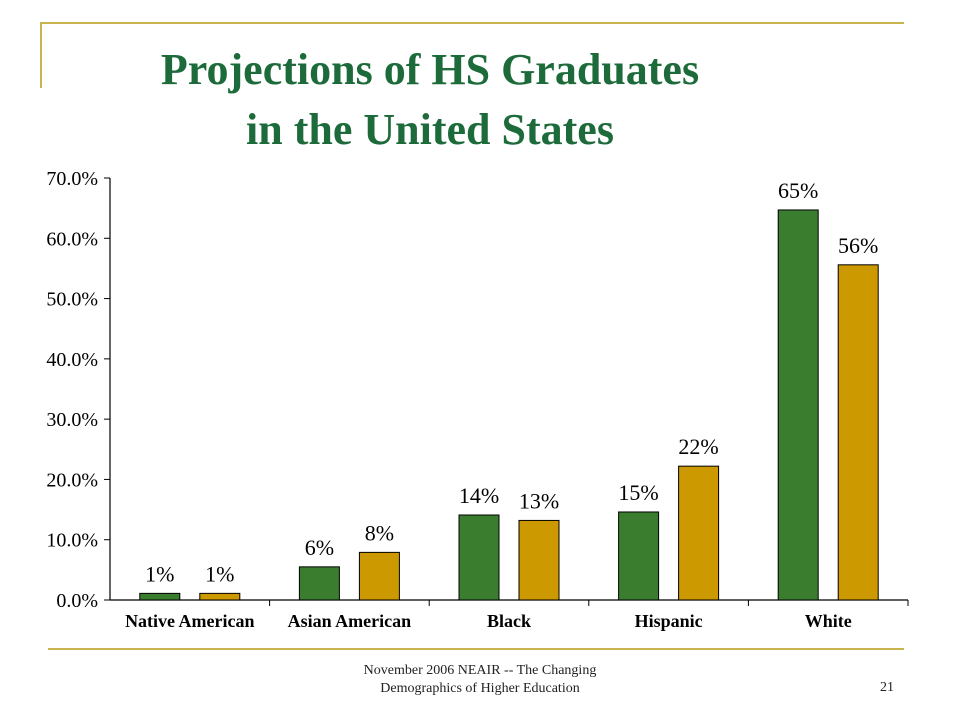 Image resolution: width=960 pixels, height=720 pixels. I want to click on footer-line1: November 2006 NEAIR -- The Changing, so click(480, 670).